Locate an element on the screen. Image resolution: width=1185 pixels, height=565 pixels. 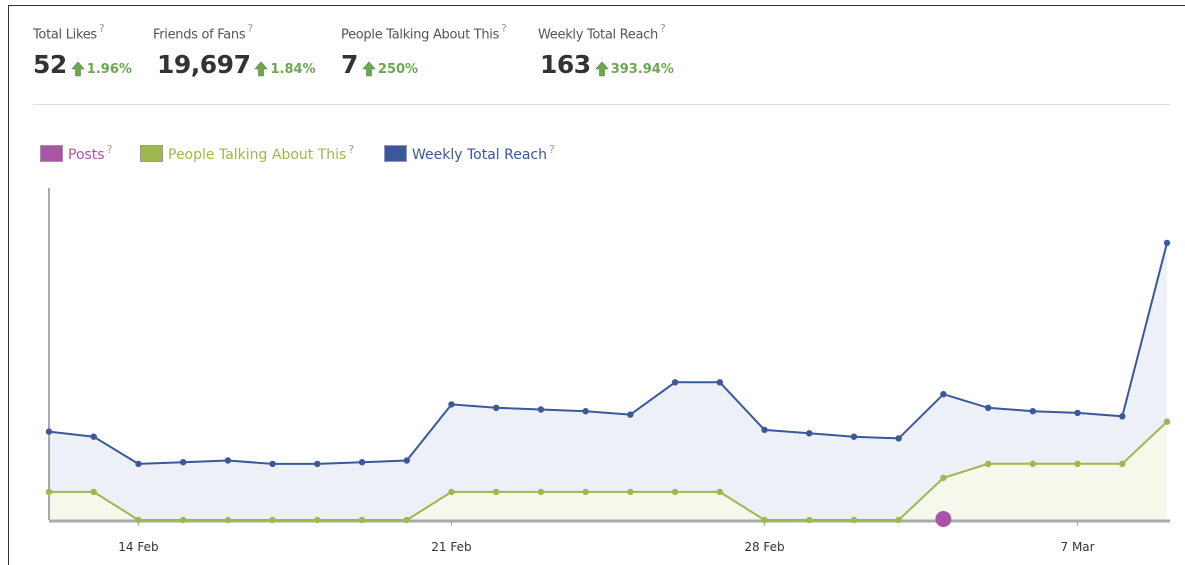
stat-change: 393.94% is located at coordinates (642, 69).